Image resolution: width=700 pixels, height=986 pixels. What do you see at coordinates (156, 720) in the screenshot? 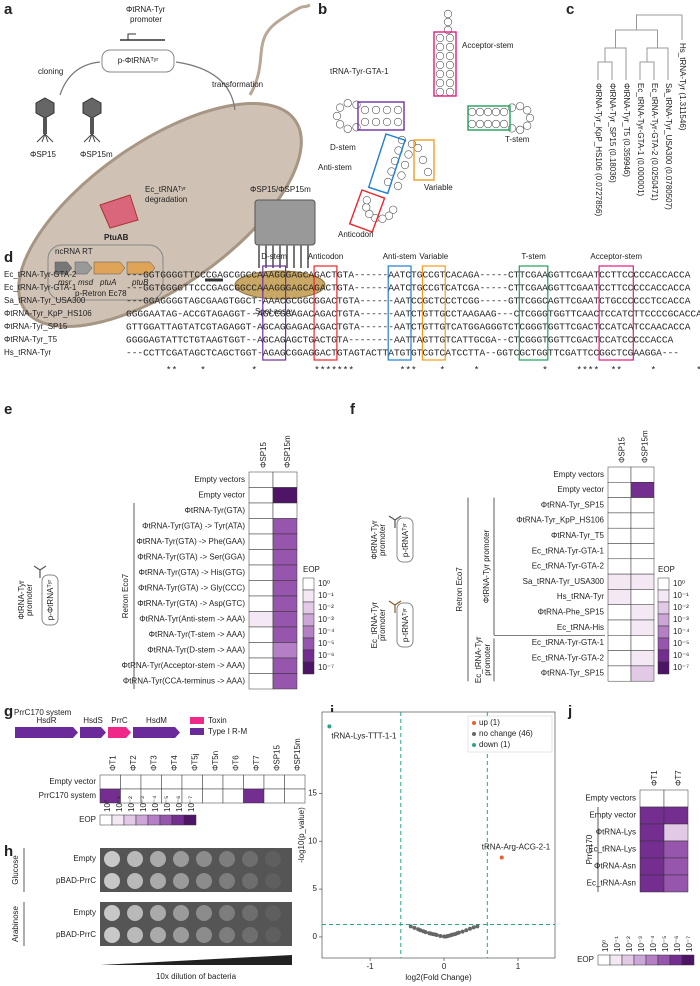
I see `gene-label: HsdM` at bounding box center [156, 720].